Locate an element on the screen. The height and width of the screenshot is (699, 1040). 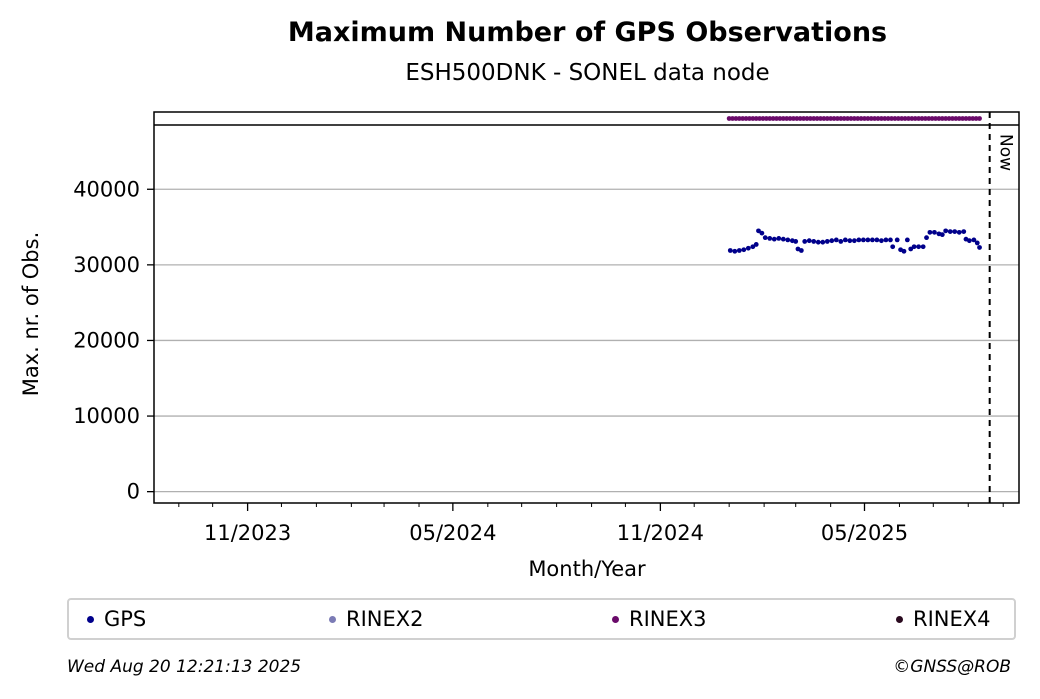
legend-item-rinex2: RINEX2 is located at coordinates (376, 619).